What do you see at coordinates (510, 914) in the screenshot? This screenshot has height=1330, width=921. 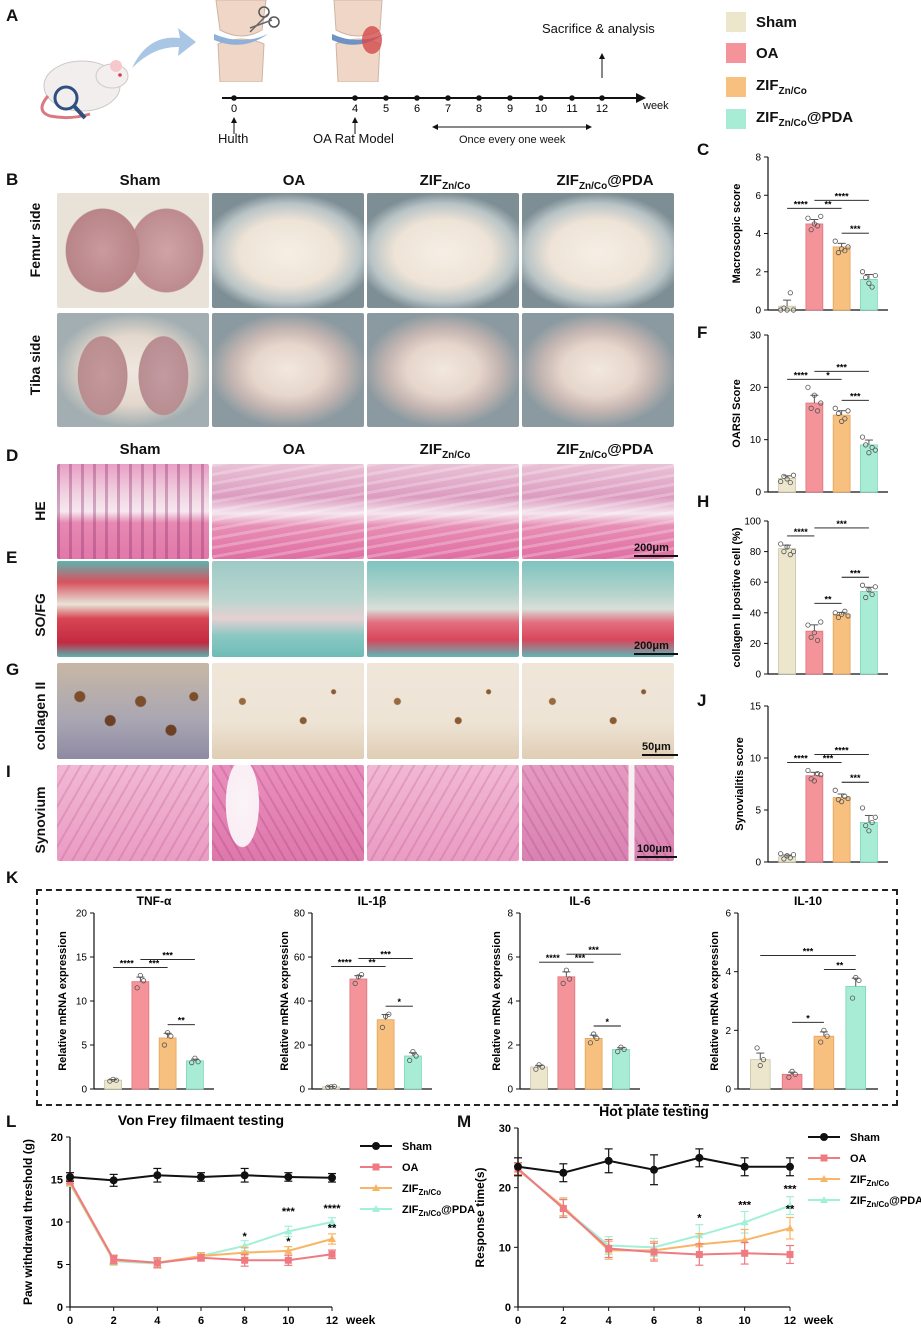 I see `y-tick-label: 8` at bounding box center [510, 914].